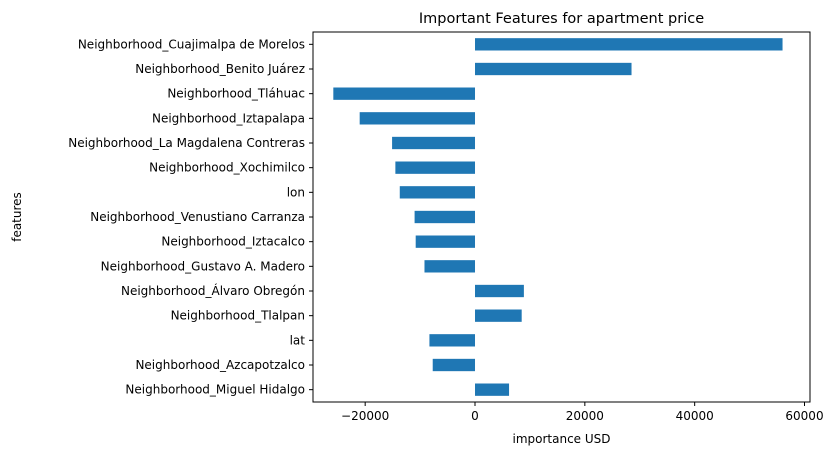 The height and width of the screenshot is (455, 839). What do you see at coordinates (197, 217) in the screenshot?
I see `y-tick-label: Neighborhood_Venustiano Carranza` at bounding box center [197, 217].